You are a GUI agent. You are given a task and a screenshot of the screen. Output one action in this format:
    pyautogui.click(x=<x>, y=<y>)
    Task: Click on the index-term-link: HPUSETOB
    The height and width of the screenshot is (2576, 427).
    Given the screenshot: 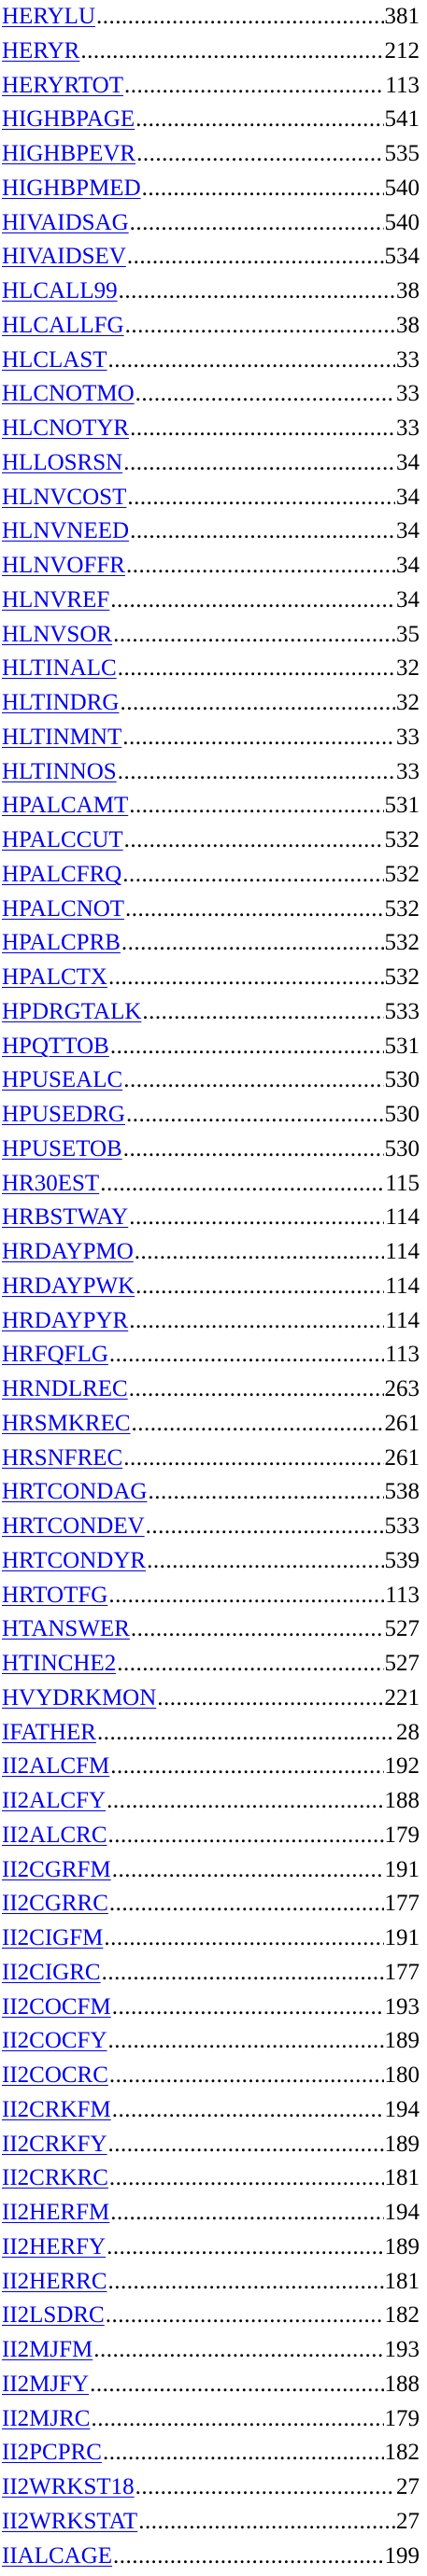 What is the action you would take?
    pyautogui.click(x=62, y=1148)
    